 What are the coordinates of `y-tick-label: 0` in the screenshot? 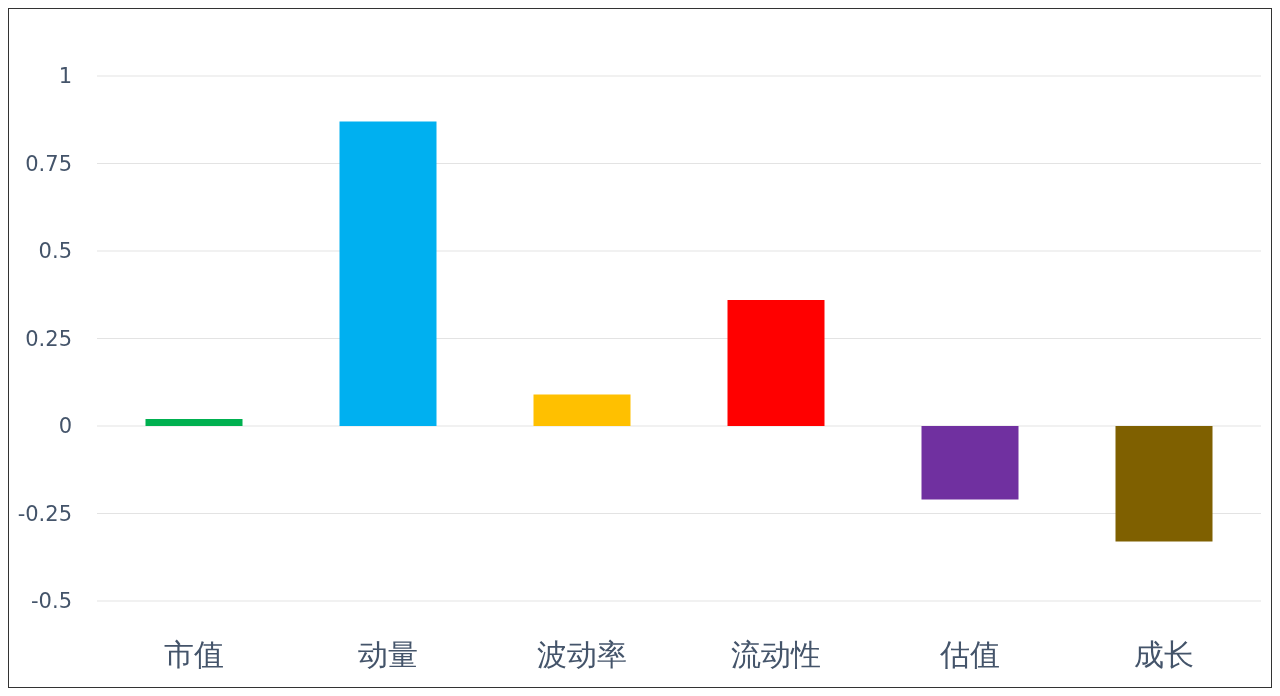 It's located at (65, 426).